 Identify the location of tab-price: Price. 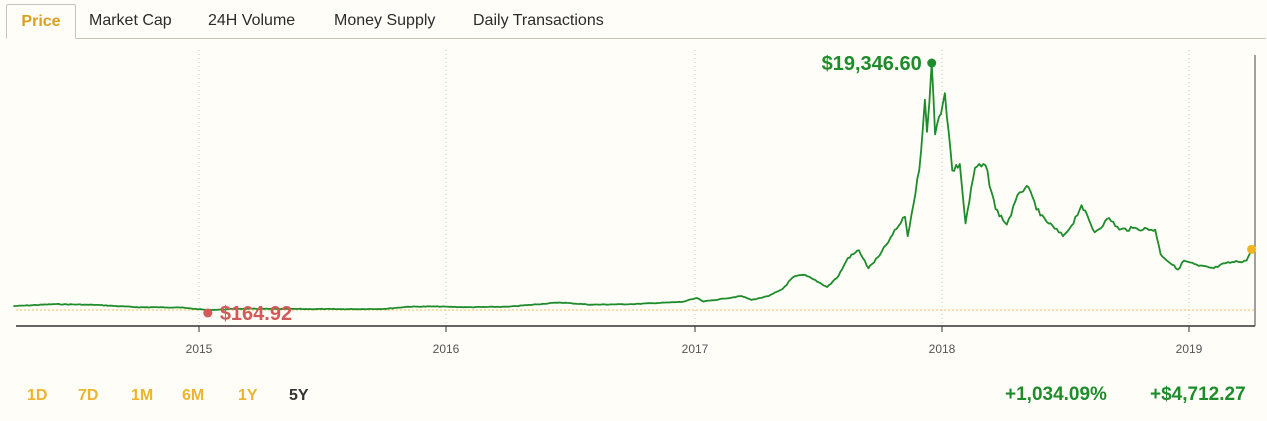
(41, 21).